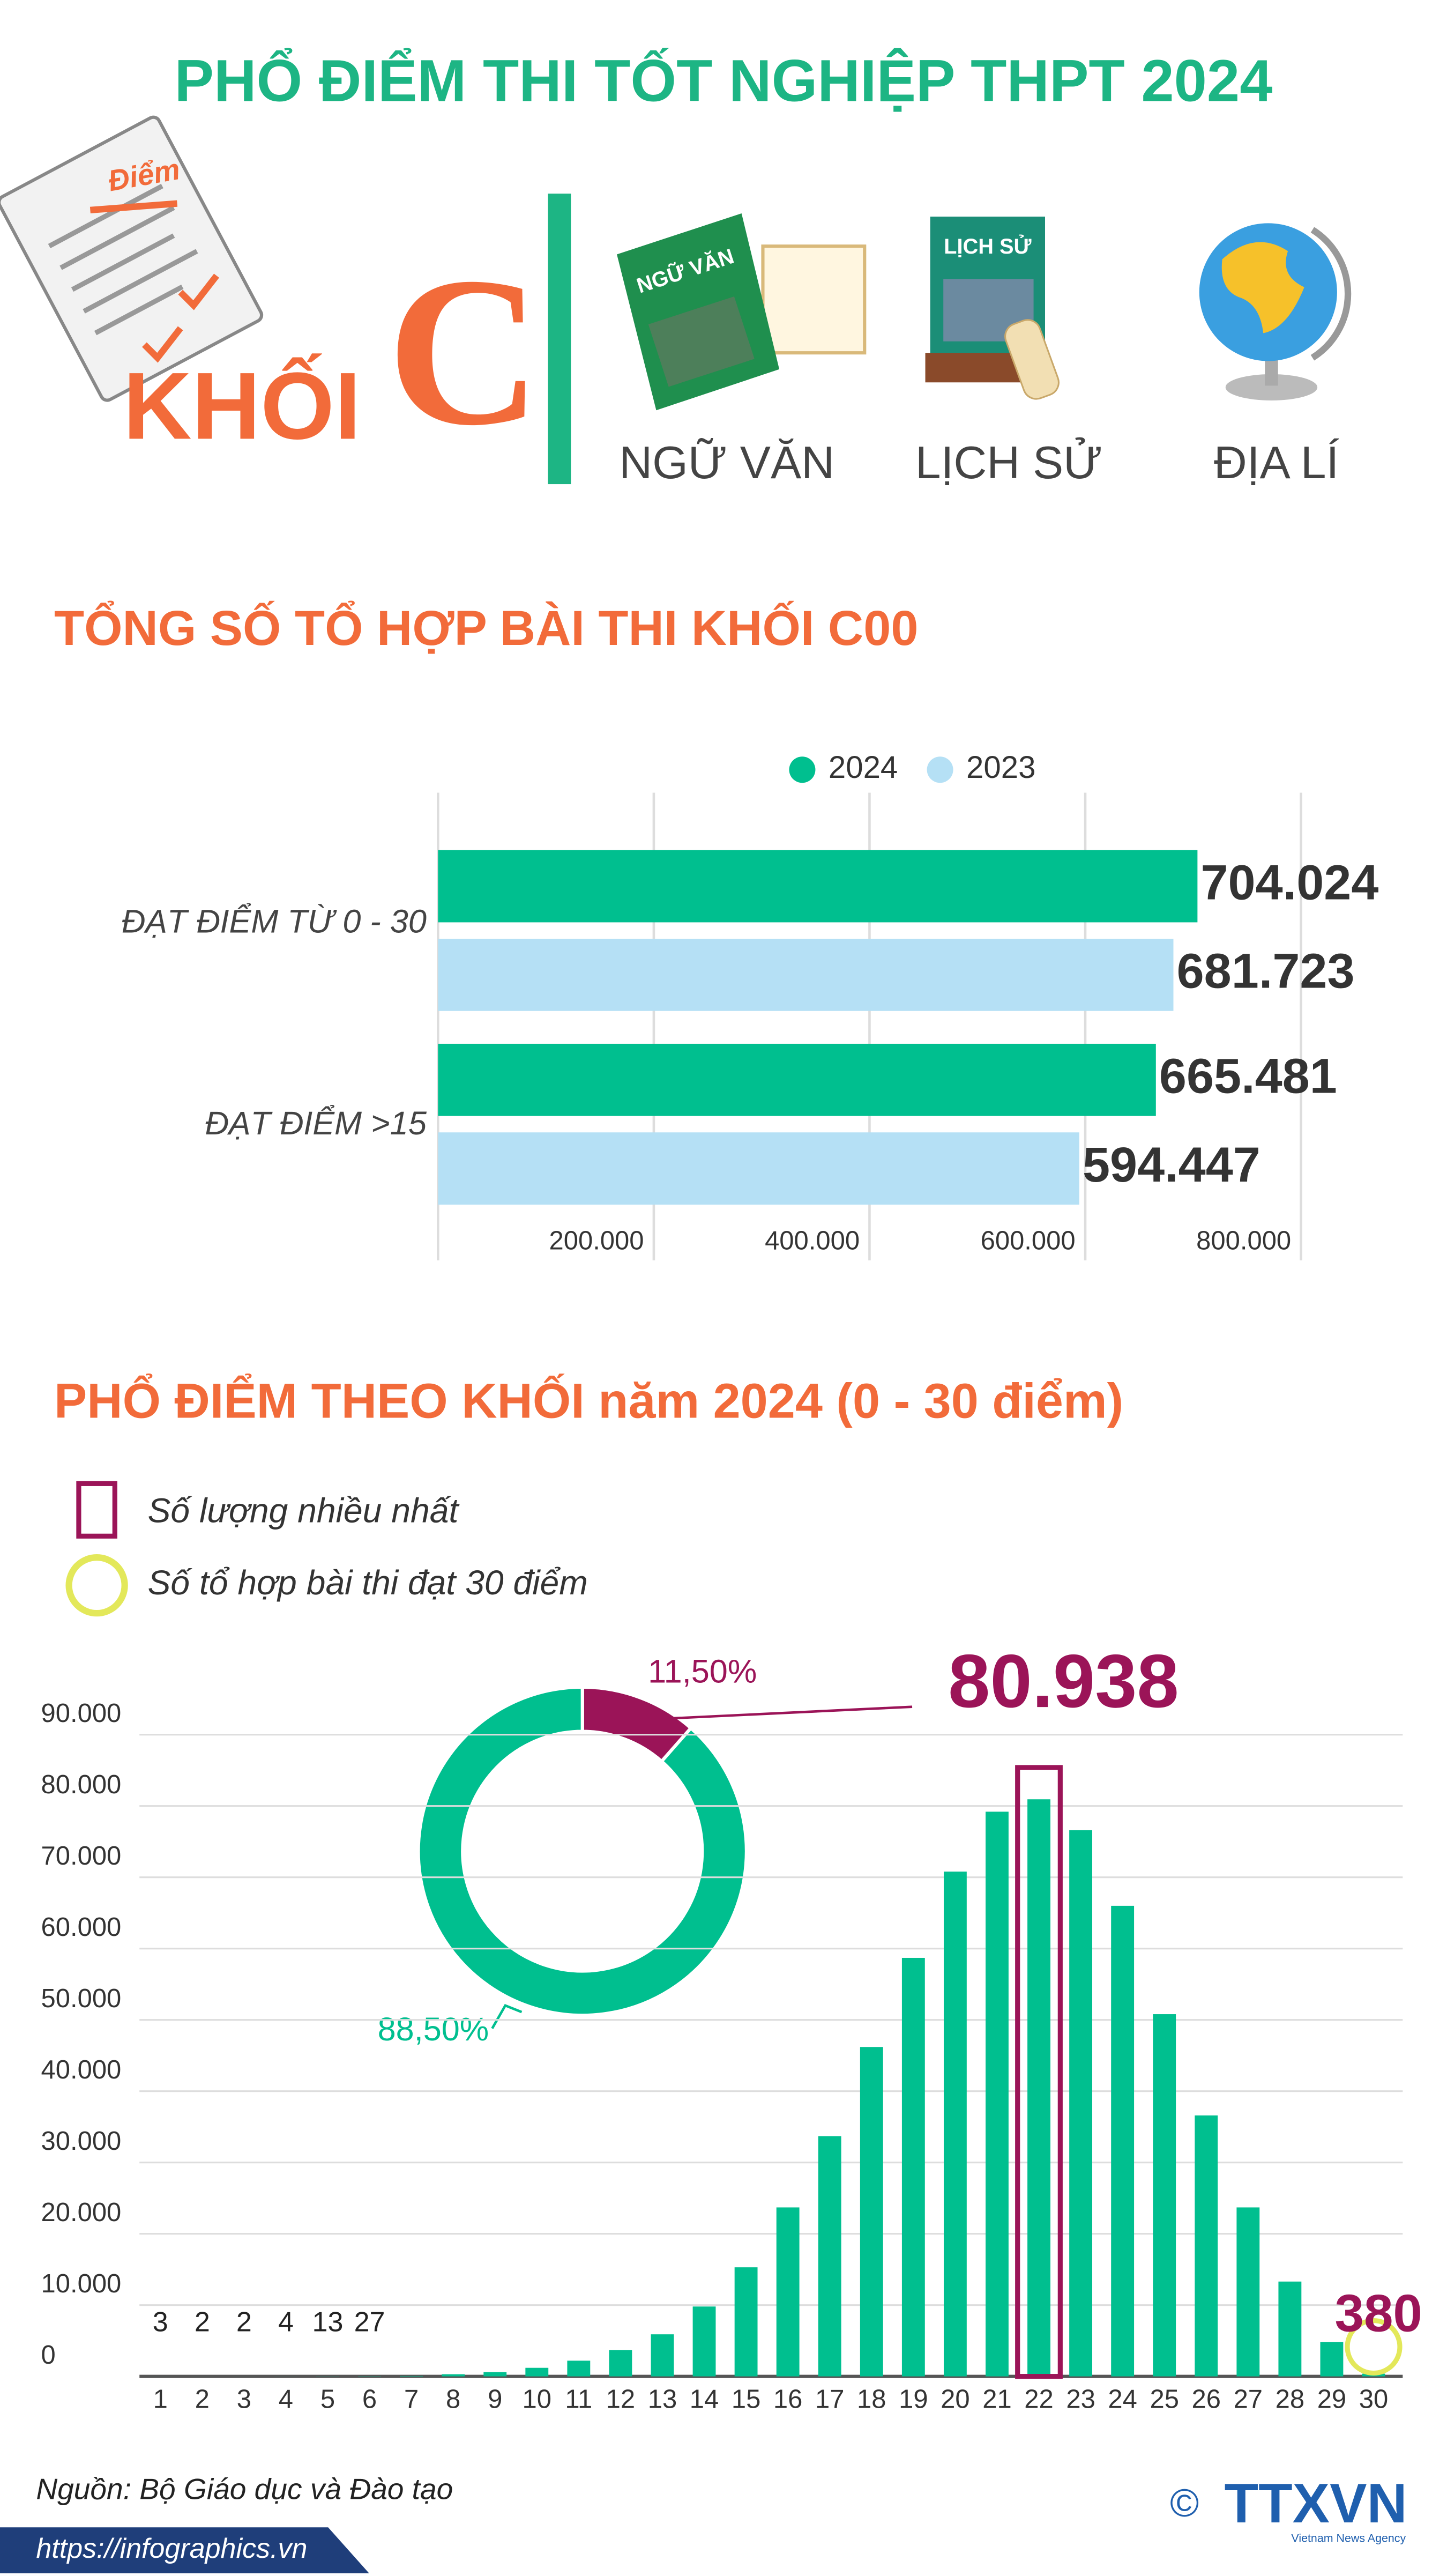  Describe the element at coordinates (913, 2399) in the screenshot. I see `x-tick-label: 19` at that location.